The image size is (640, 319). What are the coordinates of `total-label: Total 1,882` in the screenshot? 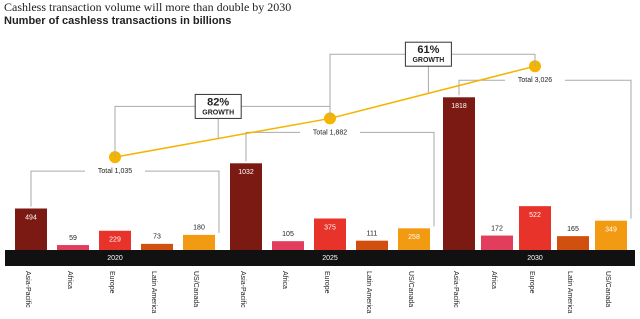 It's located at (330, 132).